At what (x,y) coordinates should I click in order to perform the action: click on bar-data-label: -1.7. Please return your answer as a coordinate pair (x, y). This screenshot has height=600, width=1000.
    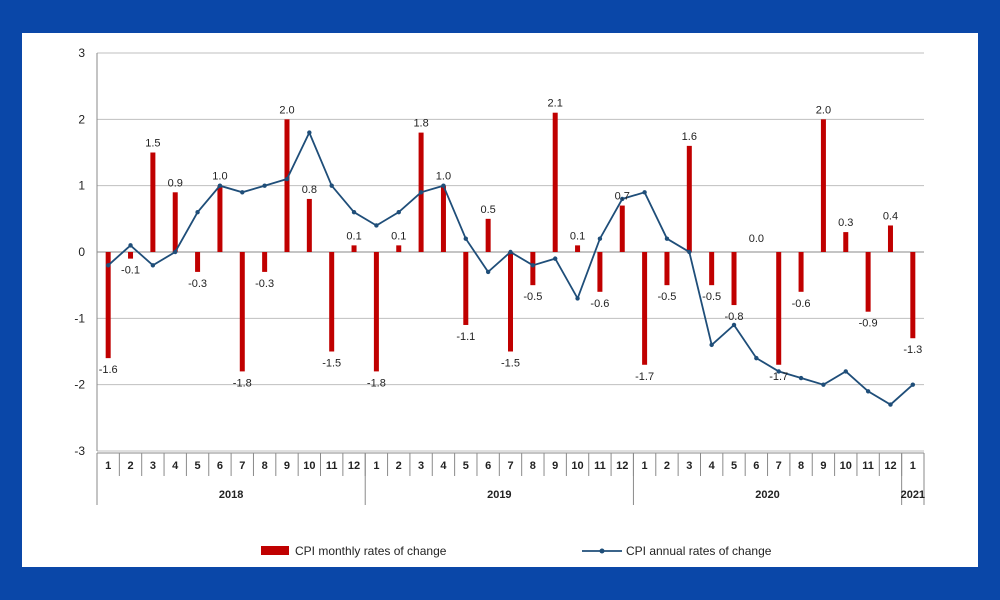
    Looking at the image, I should click on (778, 377).